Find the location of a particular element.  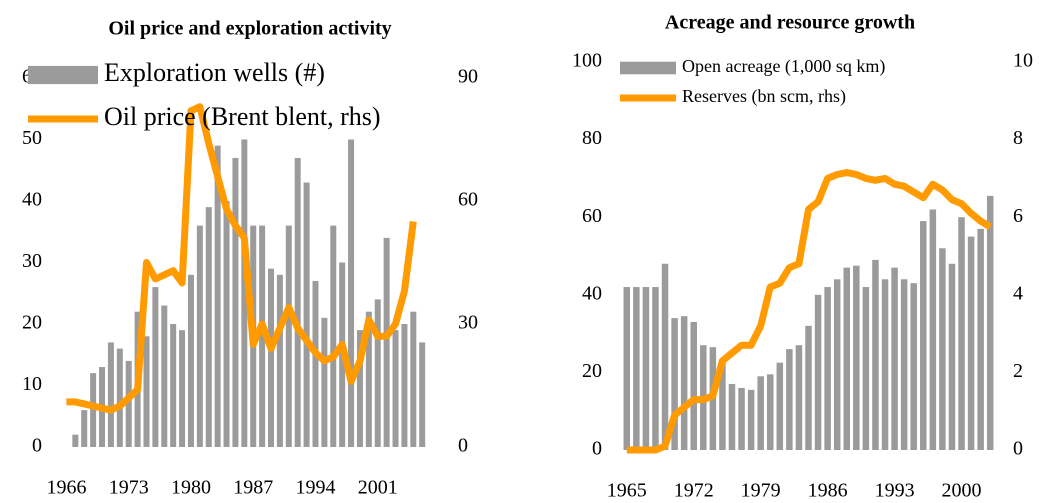

y2-tick-label: 8 is located at coordinates (1018, 138).